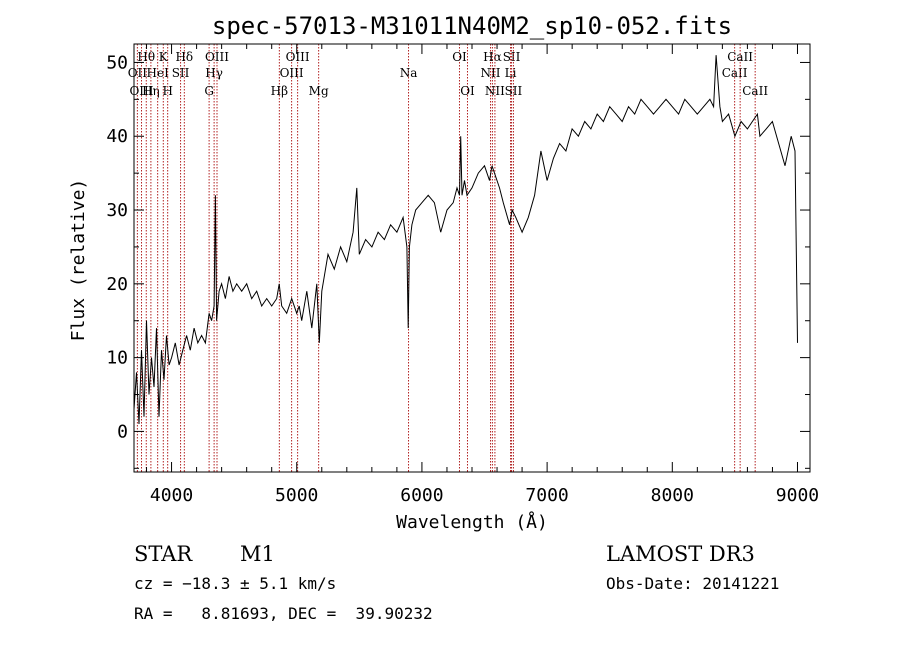  Describe the element at coordinates (151, 91) in the screenshot. I see `marker-label: Hη` at that location.